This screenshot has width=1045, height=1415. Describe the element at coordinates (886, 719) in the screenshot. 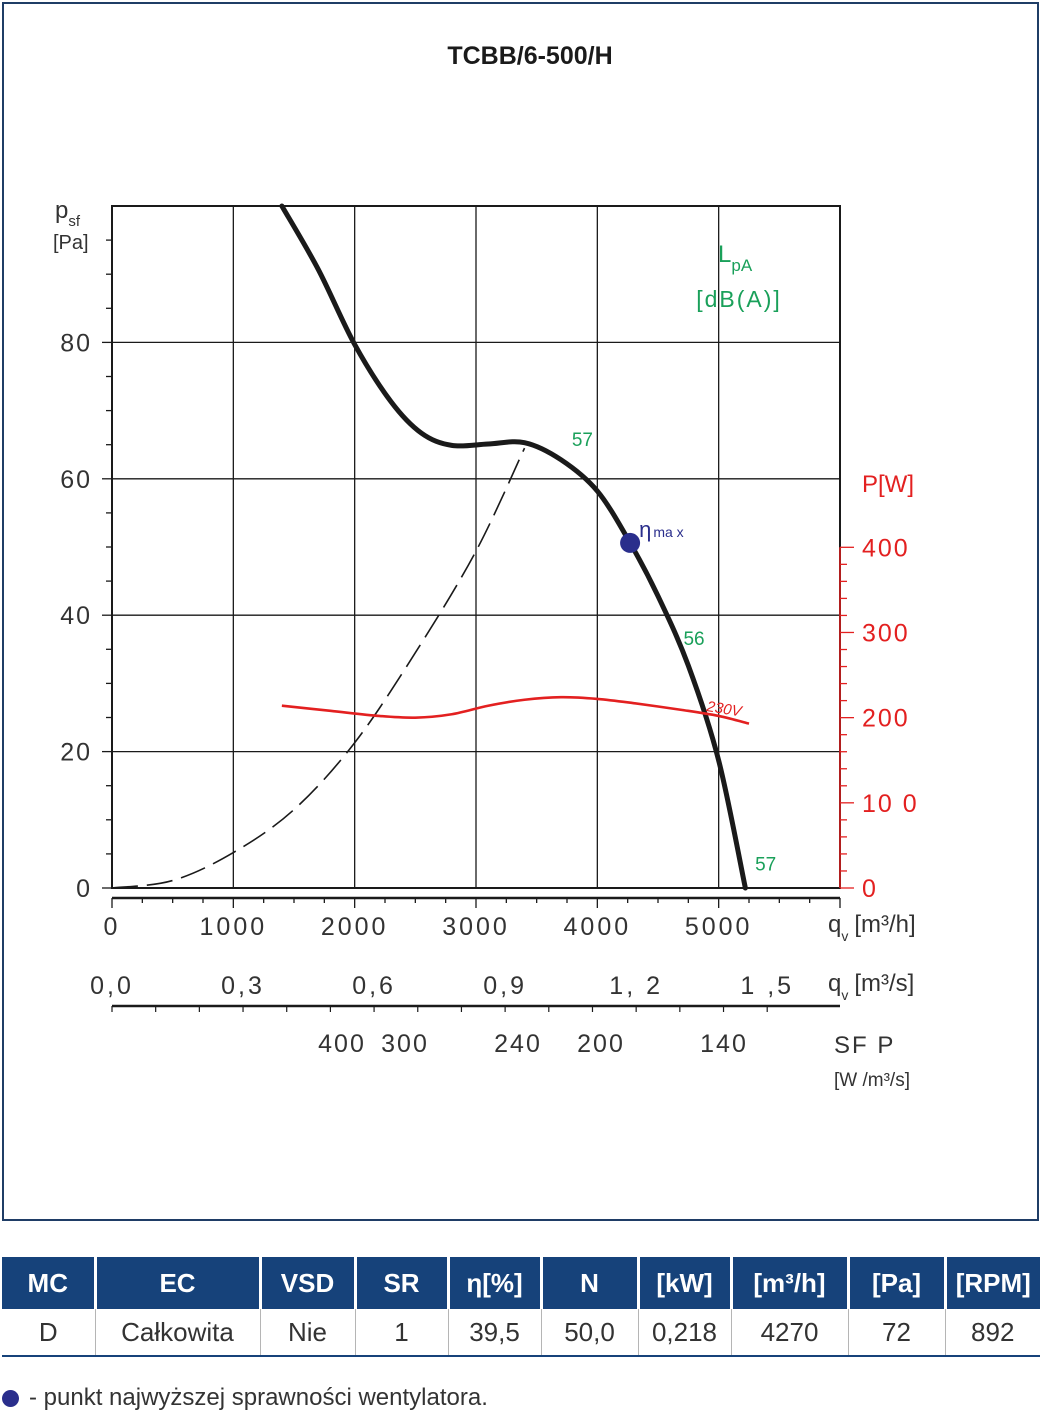

I see `power-tick-label: 200` at that location.